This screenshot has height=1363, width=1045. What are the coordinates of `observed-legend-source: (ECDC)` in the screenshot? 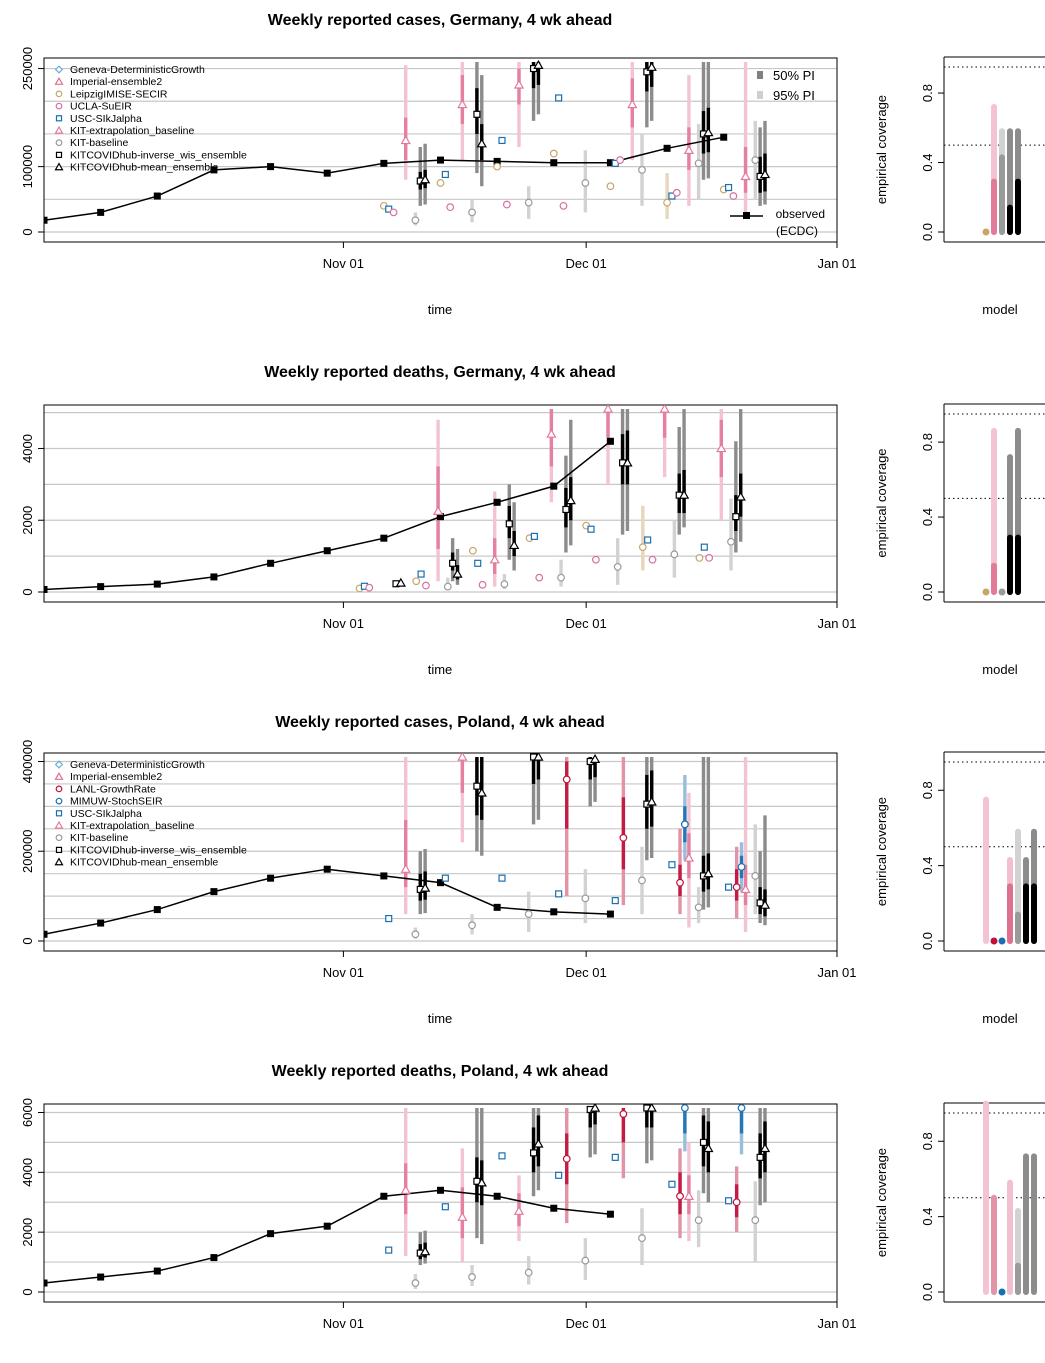 It's located at (797, 231).